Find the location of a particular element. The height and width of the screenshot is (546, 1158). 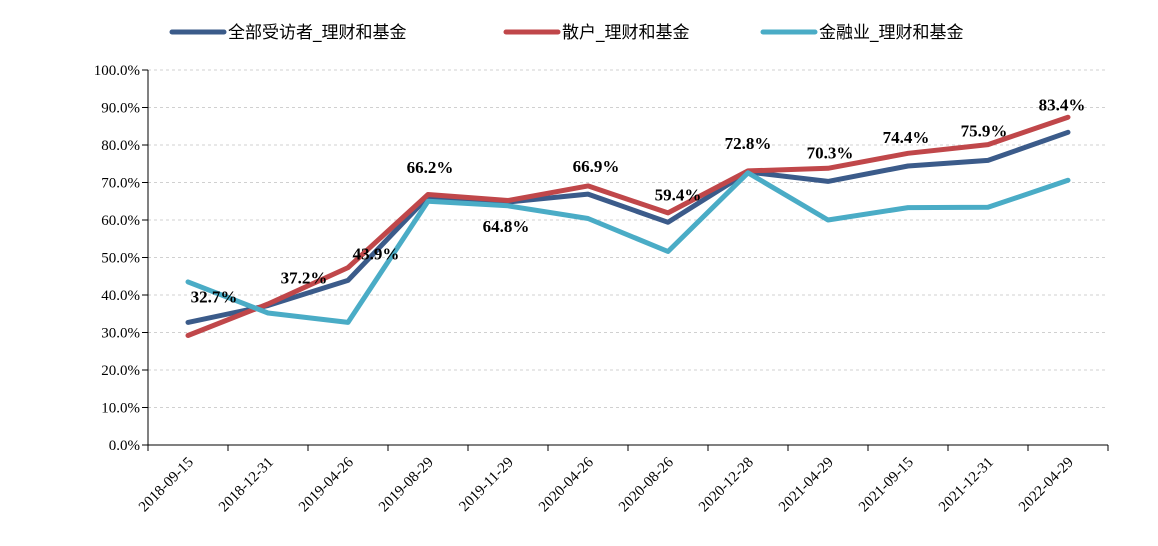

x-tick-label: 2020-12-28 is located at coordinates (726, 485).